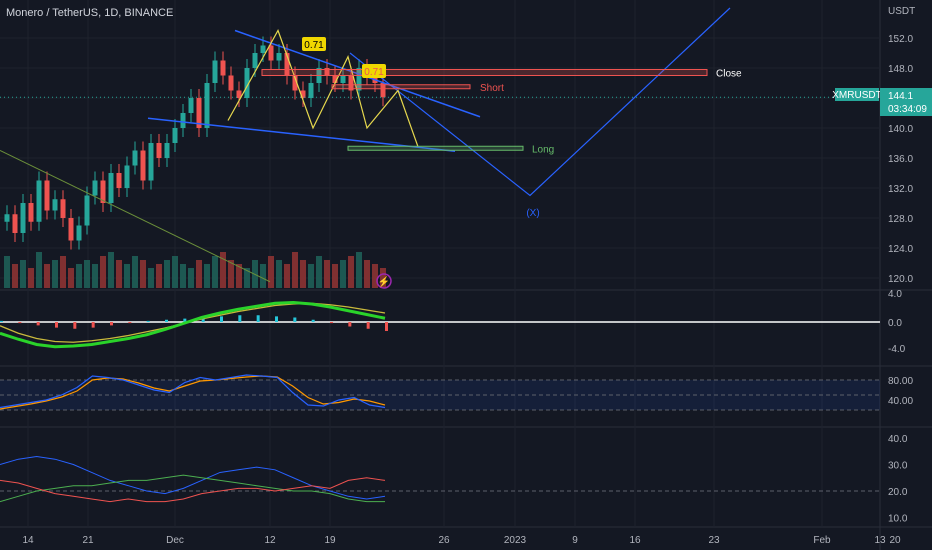 This screenshot has width=932, height=550. I want to click on lightning-icon, so click(384, 281).